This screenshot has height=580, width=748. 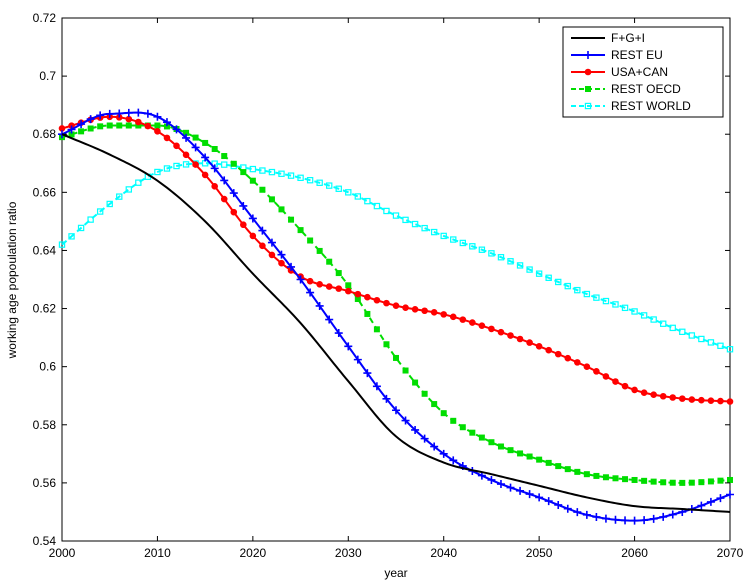 I want to click on y-tick-label: 0.7, so click(x=47, y=76).